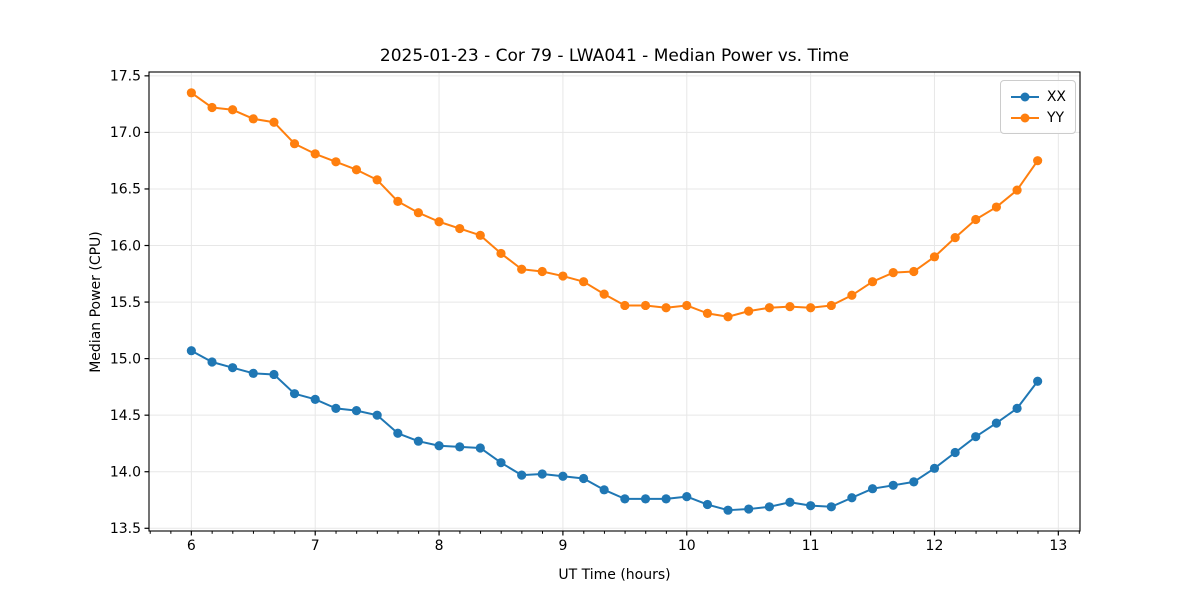  I want to click on y-tick-label: 17.5, so click(125, 77).